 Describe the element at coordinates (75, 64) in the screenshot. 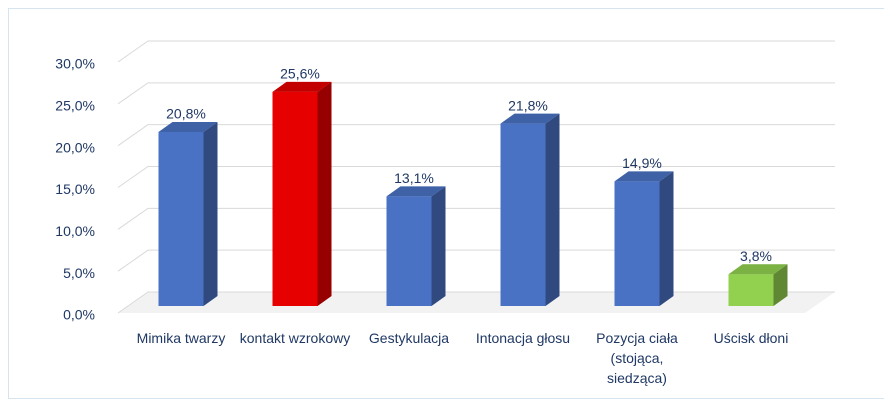

I see `y-tick-label: 30,0%` at that location.